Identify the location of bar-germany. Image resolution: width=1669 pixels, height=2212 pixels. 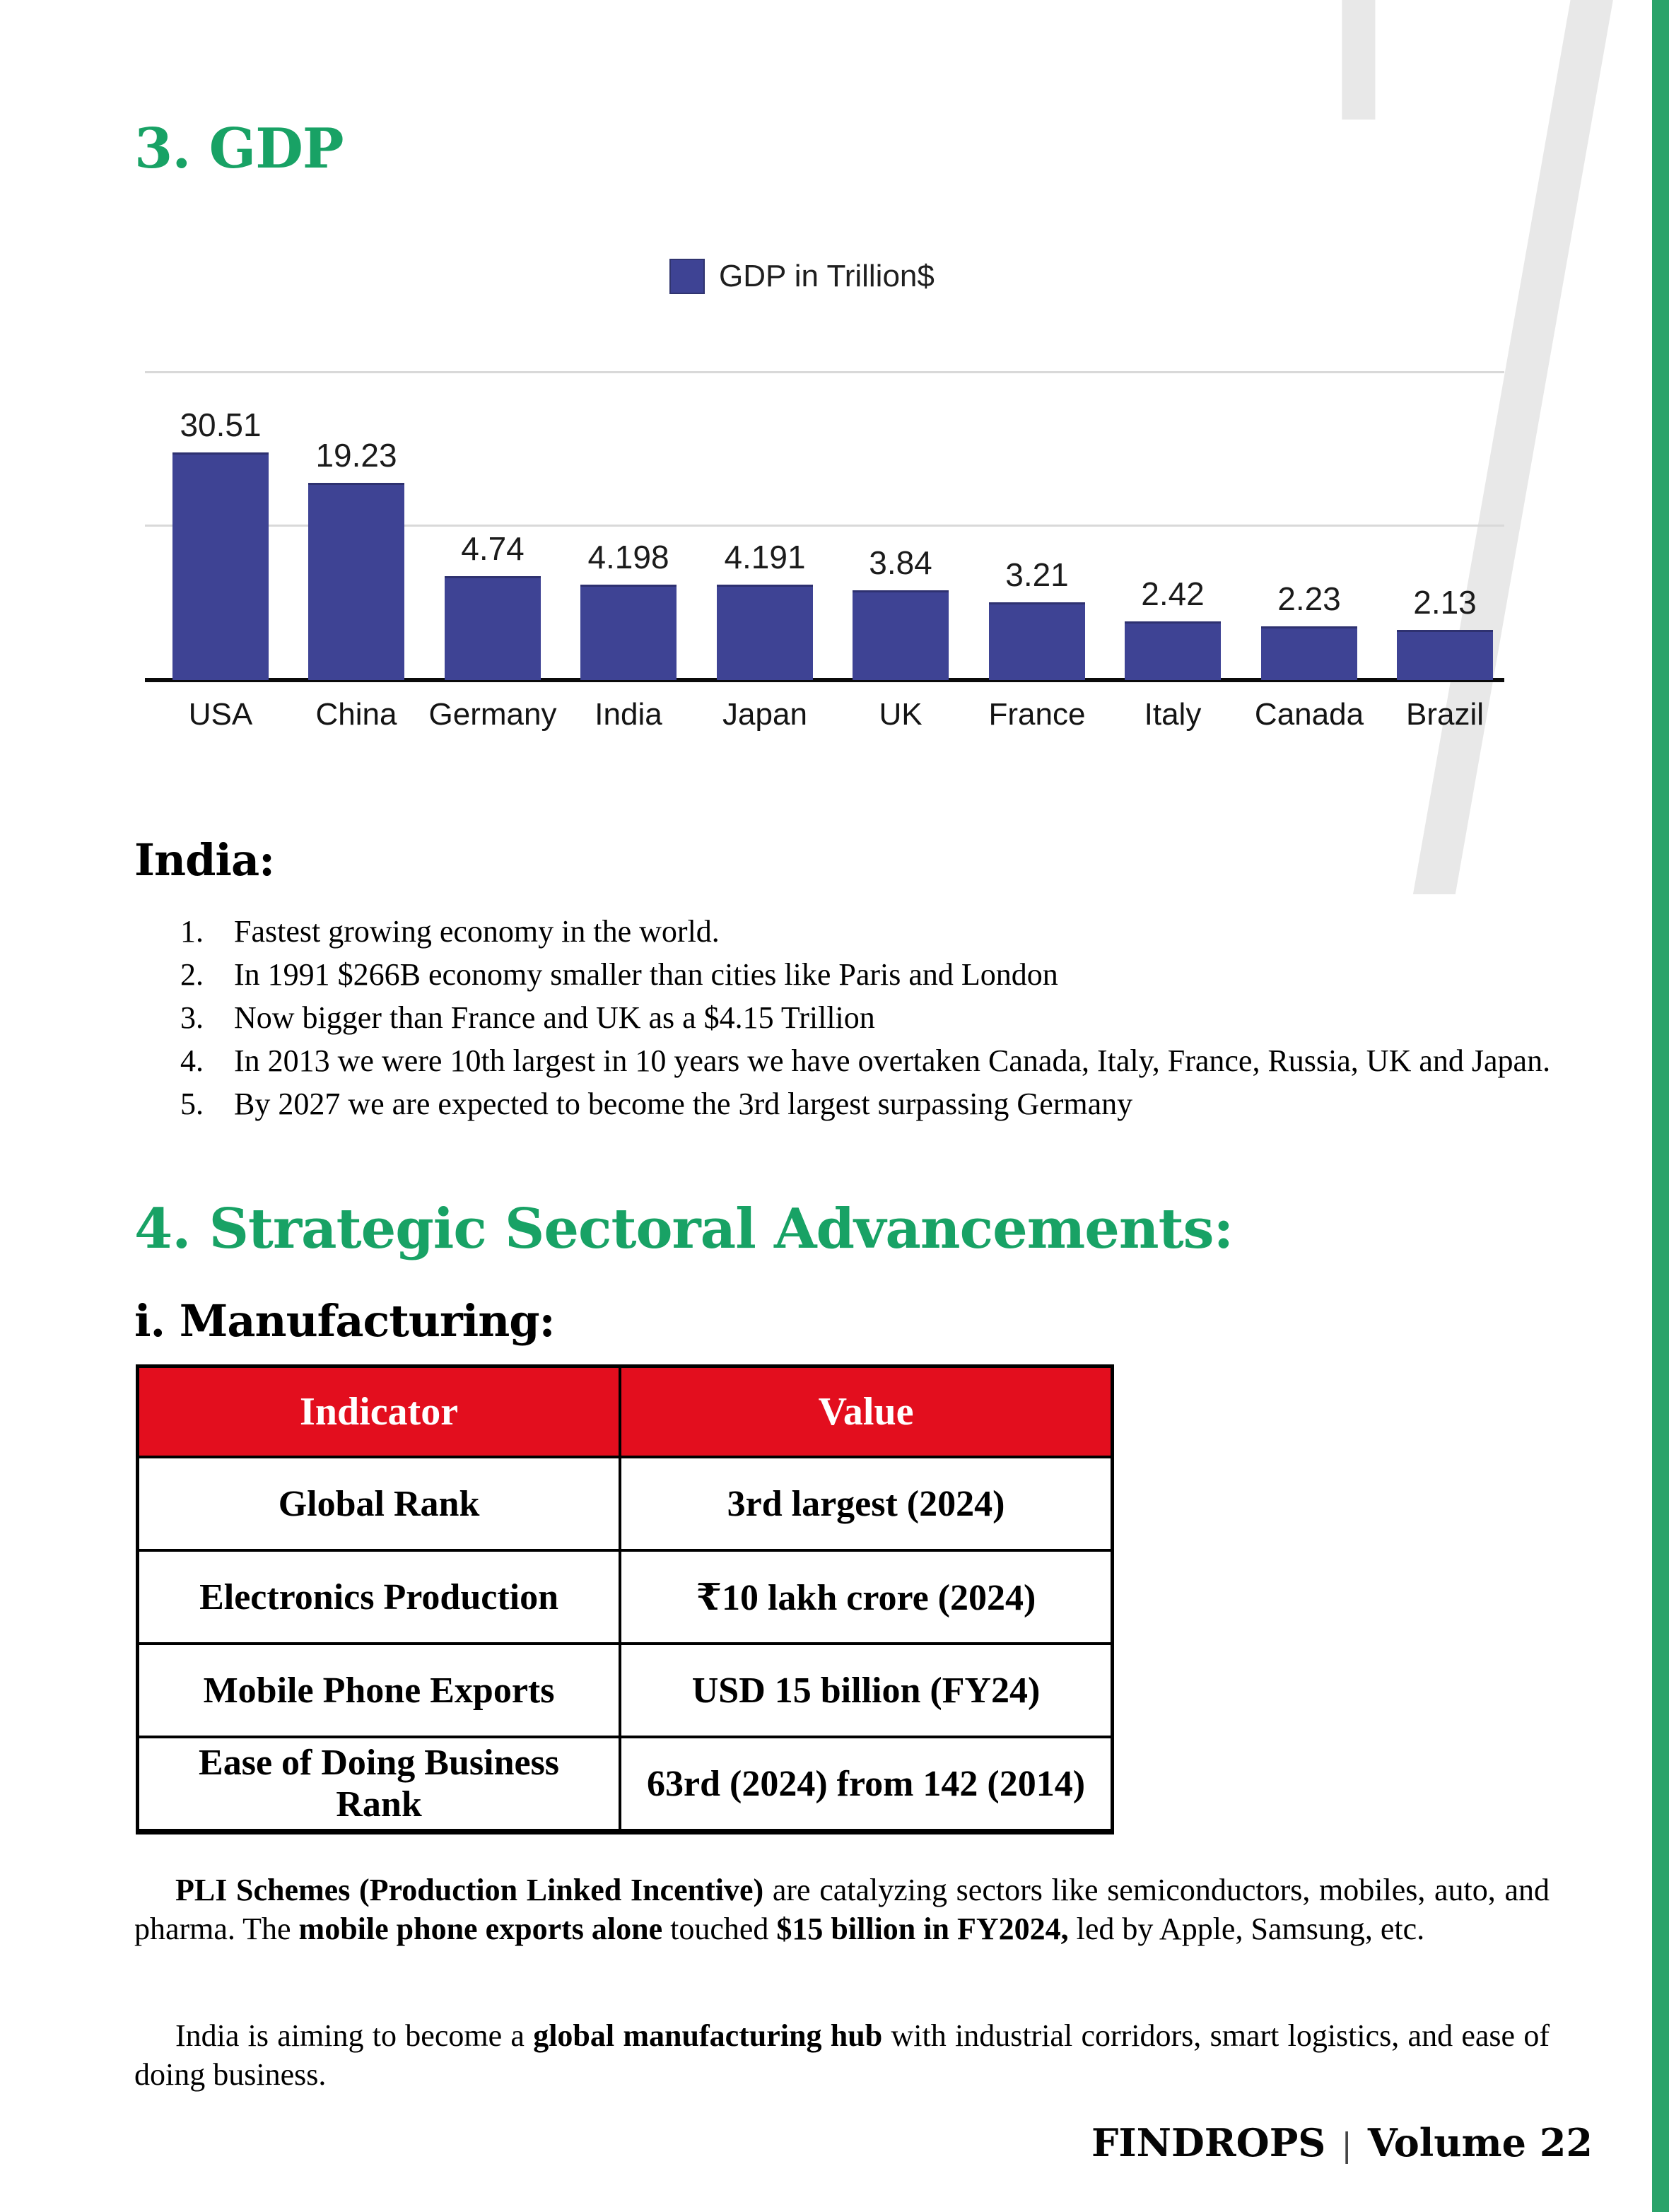
(493, 628).